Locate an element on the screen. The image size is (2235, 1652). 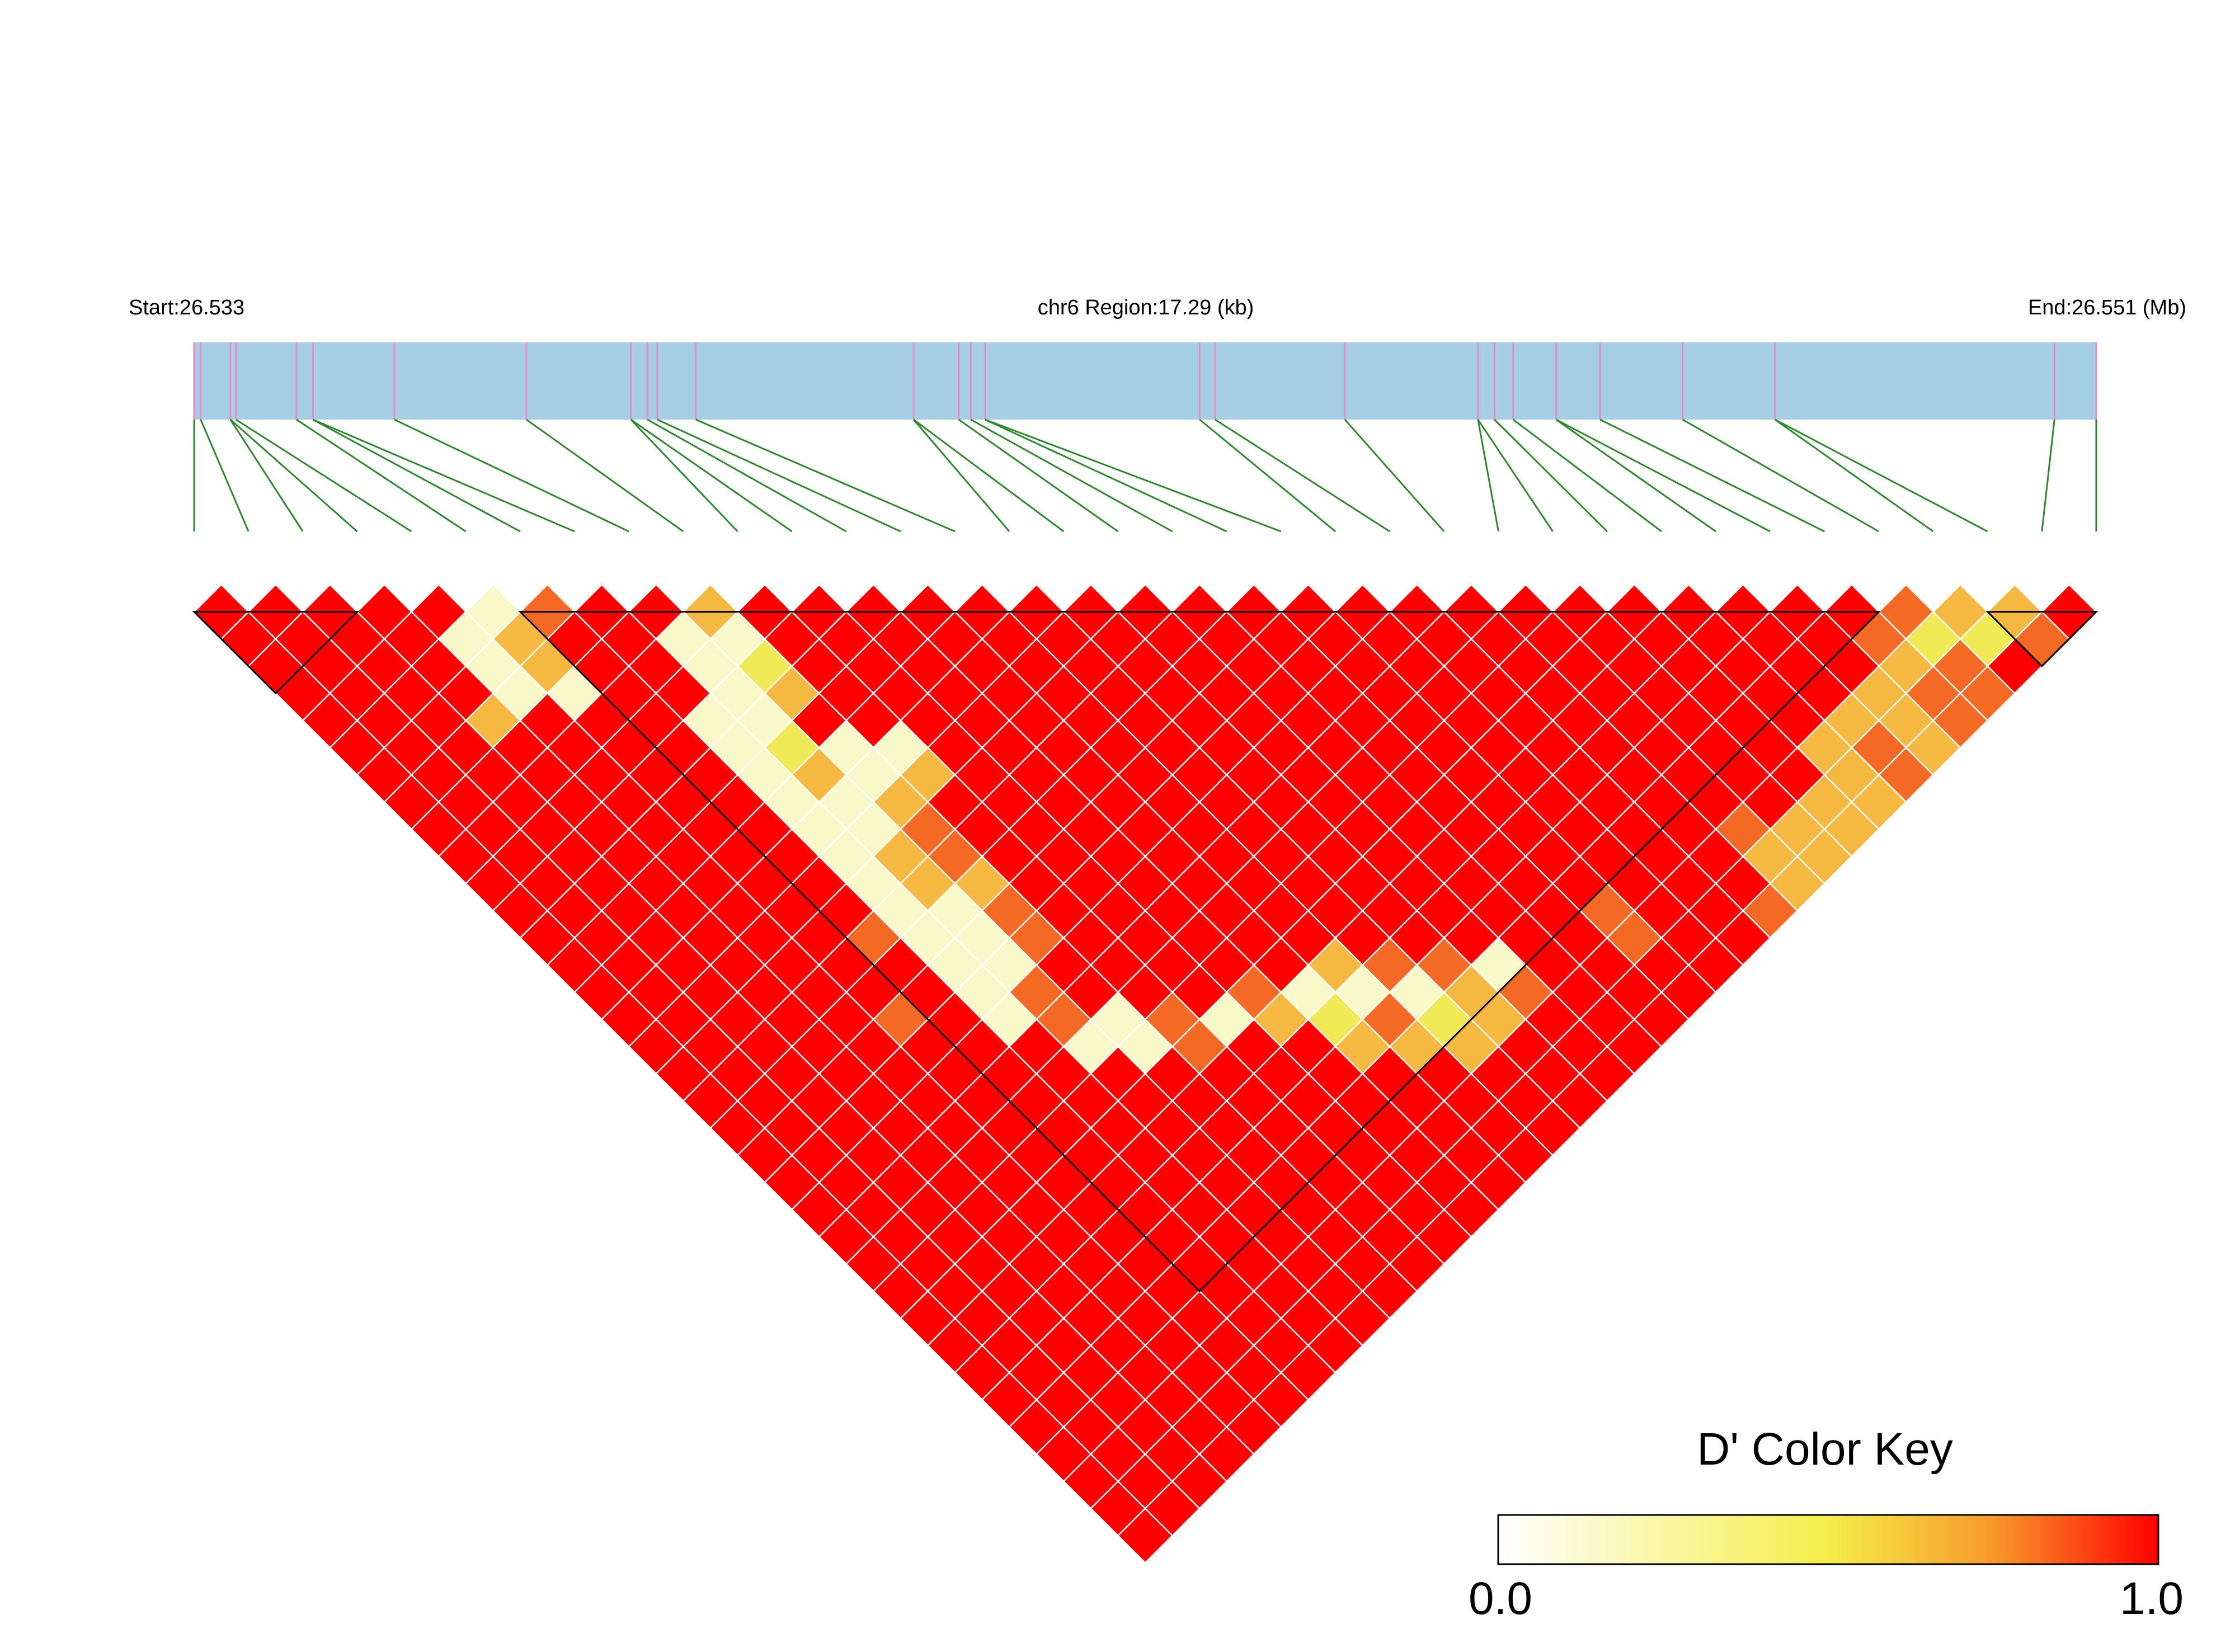
color-key-max: 1.0 is located at coordinates (2152, 1599).